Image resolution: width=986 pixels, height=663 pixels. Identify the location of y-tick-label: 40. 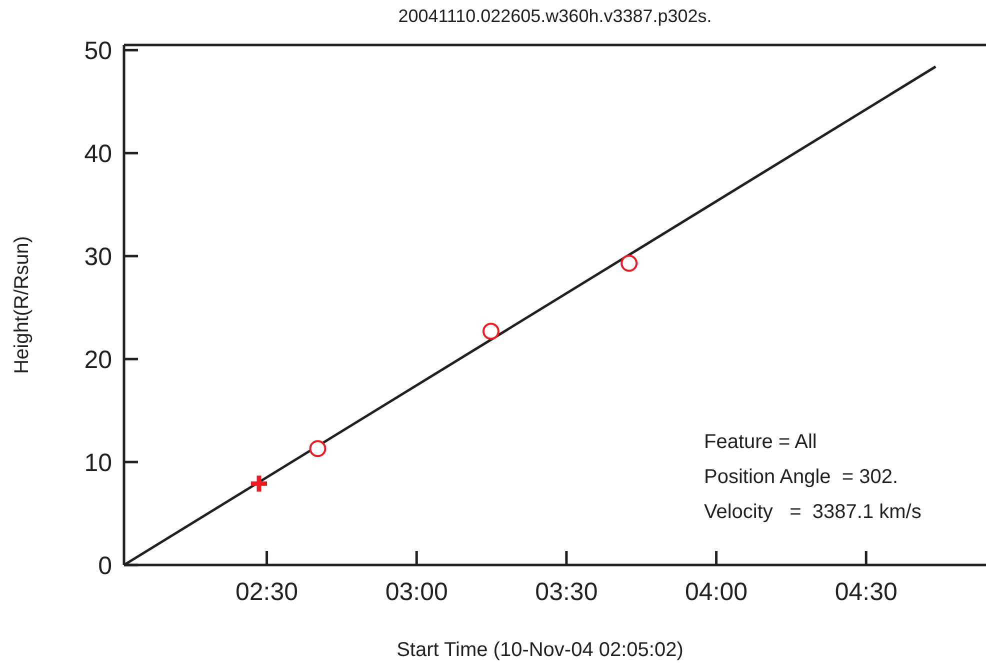
(98, 154).